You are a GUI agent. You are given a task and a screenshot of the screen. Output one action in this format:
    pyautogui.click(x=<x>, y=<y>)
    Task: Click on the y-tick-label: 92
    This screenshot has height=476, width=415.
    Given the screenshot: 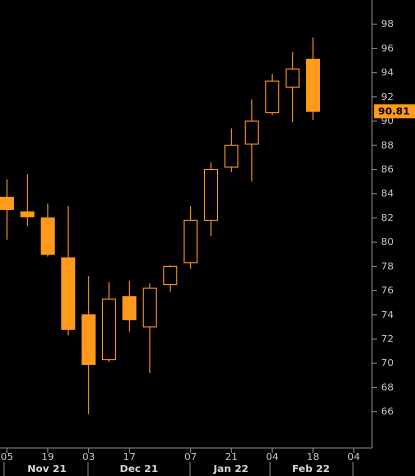 What is the action you would take?
    pyautogui.click(x=387, y=97)
    